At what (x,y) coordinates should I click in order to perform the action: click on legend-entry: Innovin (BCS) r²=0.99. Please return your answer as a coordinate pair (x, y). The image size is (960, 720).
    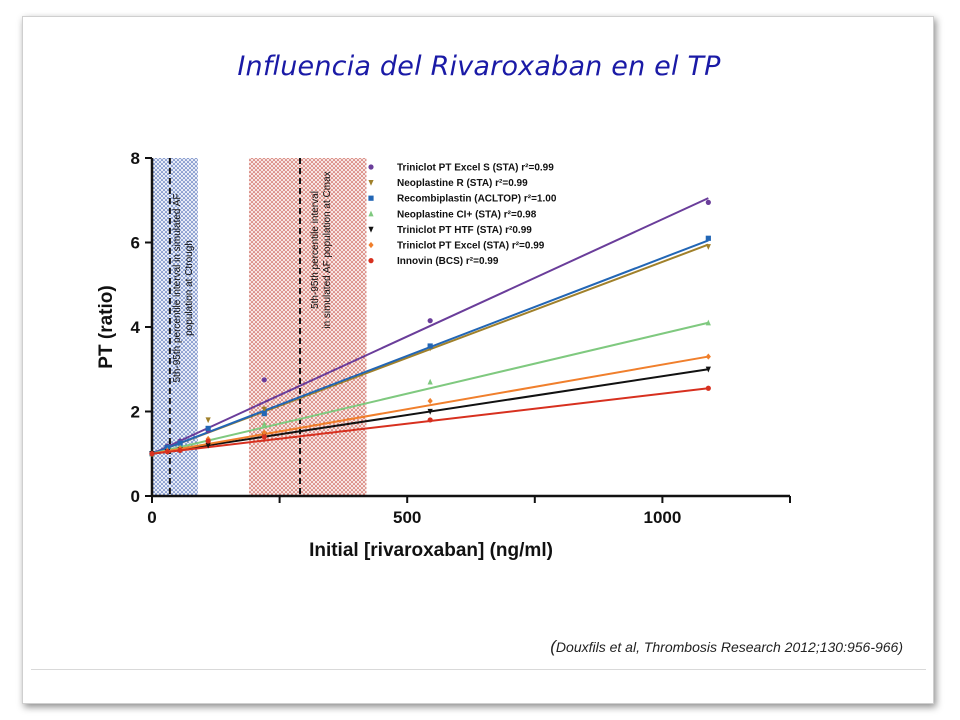
    Looking at the image, I should click on (448, 261).